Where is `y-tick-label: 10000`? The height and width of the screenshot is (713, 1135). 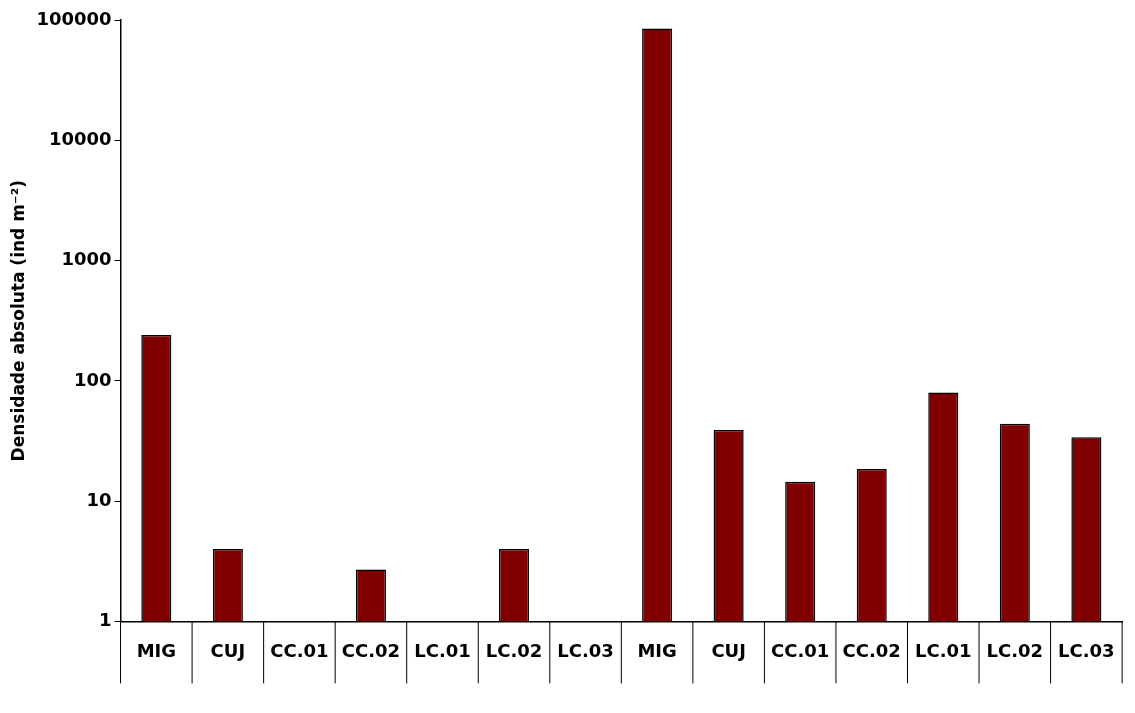 y-tick-label: 10000 is located at coordinates (80, 138).